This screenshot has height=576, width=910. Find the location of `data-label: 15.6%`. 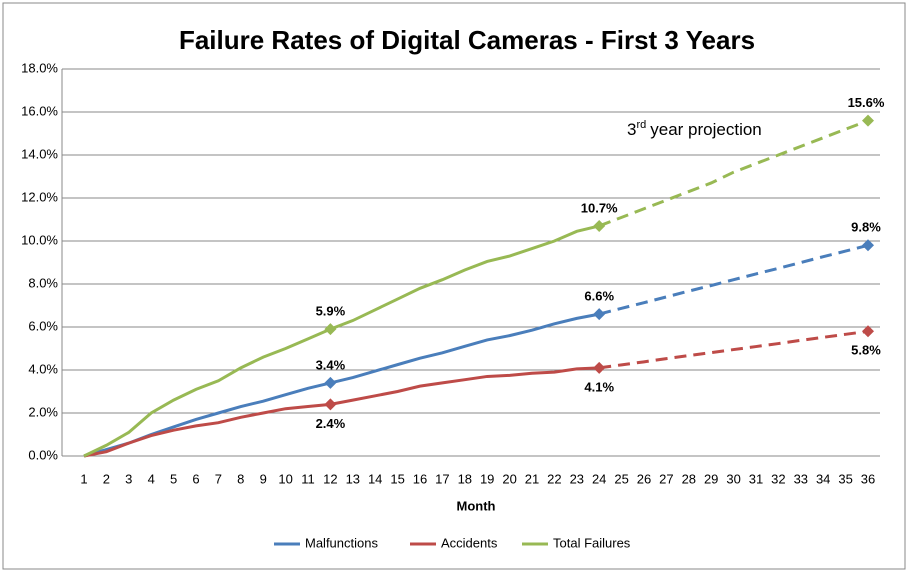

data-label: 15.6% is located at coordinates (866, 102).